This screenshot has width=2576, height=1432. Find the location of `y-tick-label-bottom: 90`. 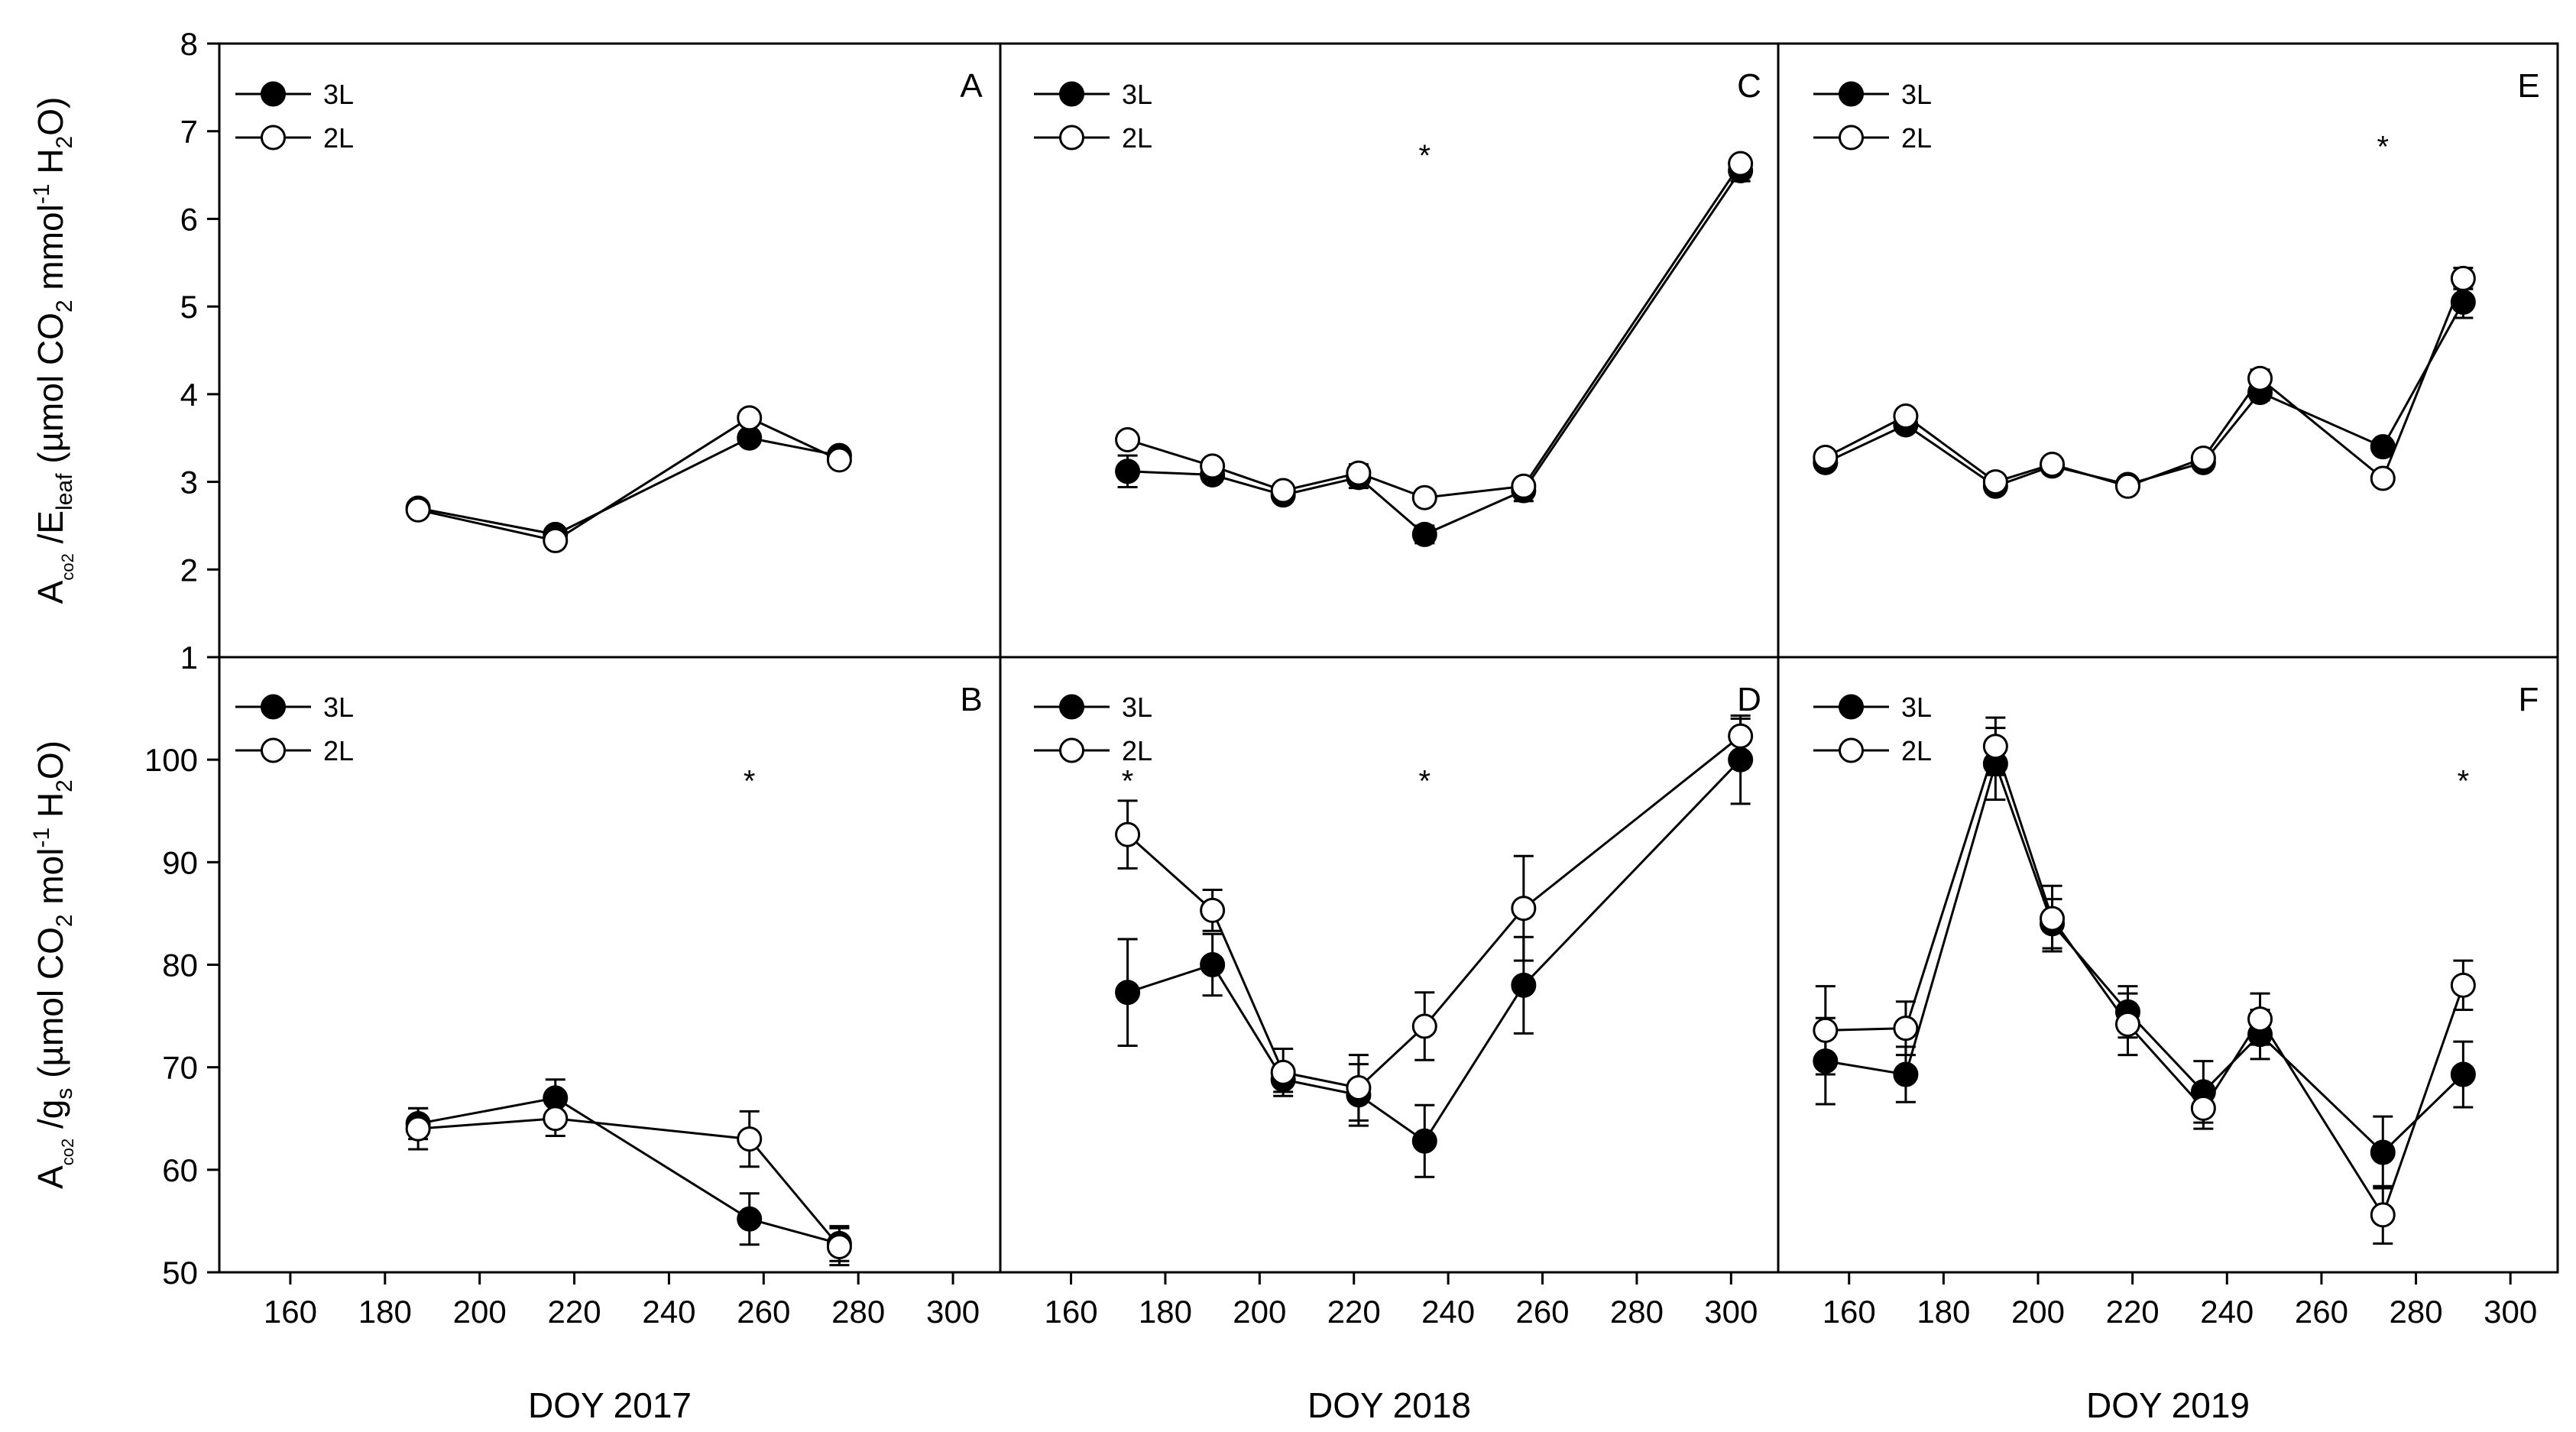

y-tick-label-bottom: 90 is located at coordinates (180, 862).